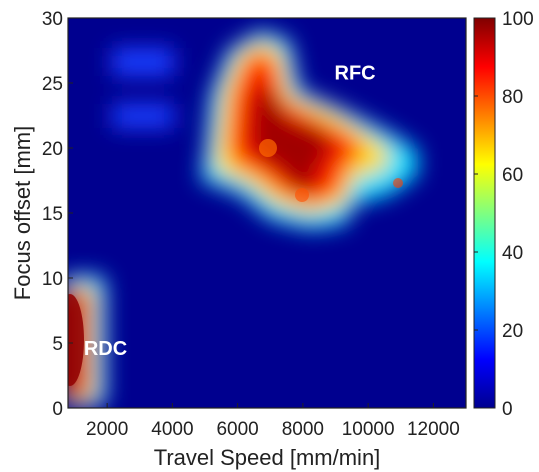 Image resolution: width=539 pixels, height=472 pixels. I want to click on colorbar-tick-label: 20, so click(512, 331).